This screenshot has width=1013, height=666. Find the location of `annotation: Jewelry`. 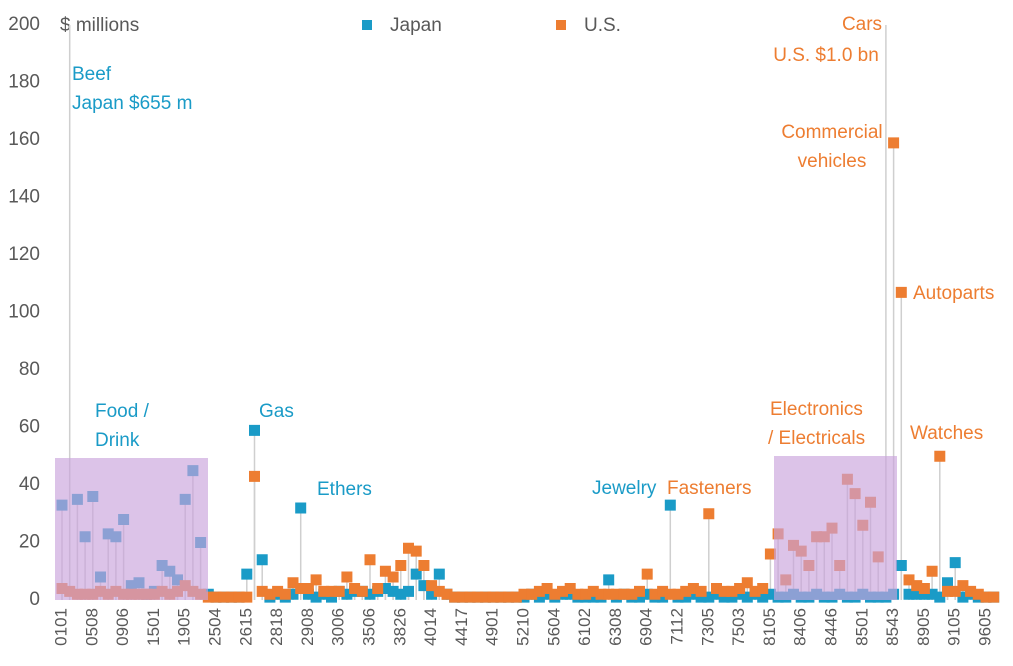

annotation: Jewelry is located at coordinates (624, 488).